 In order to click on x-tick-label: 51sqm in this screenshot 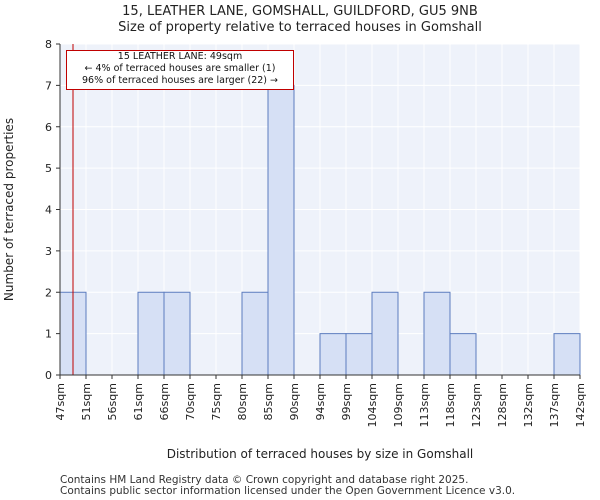, I will do `click(86, 401)`.